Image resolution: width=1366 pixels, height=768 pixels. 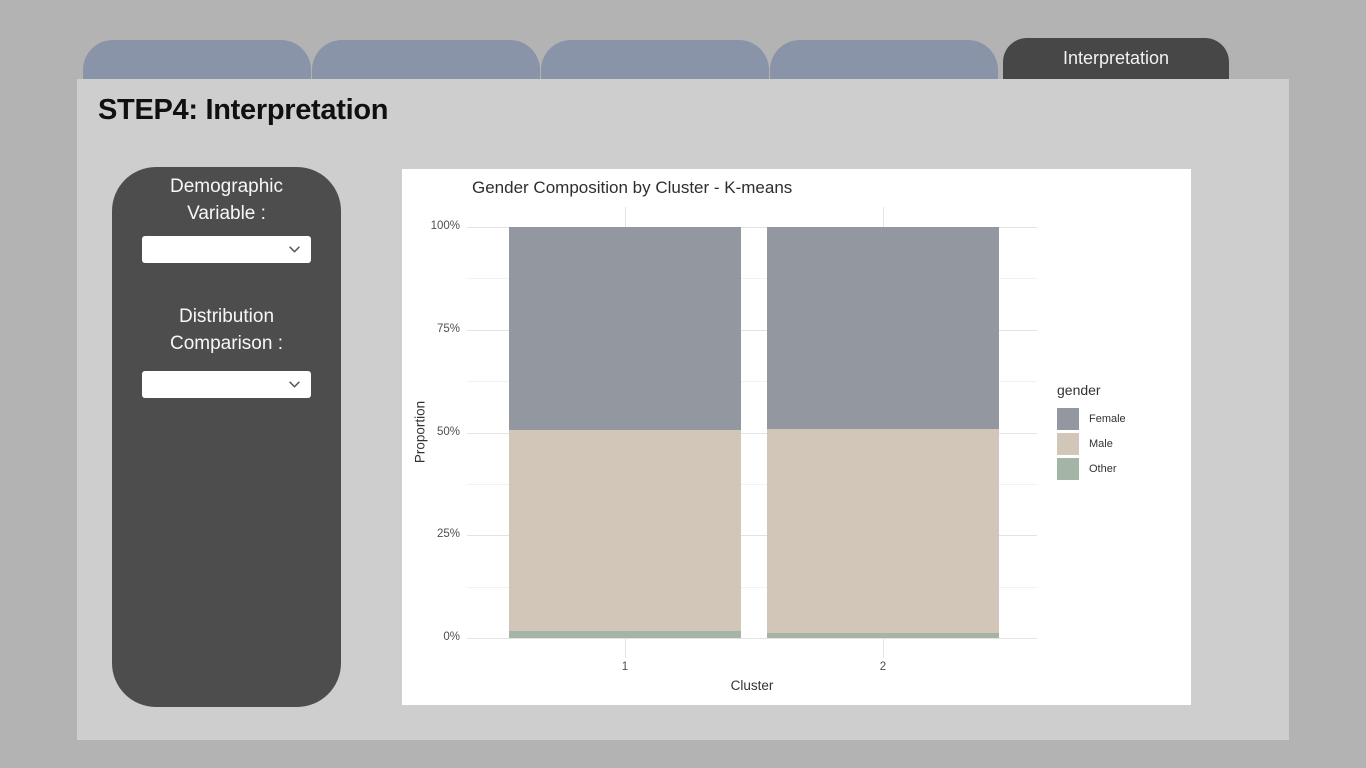 I want to click on x-tick-label: 2, so click(x=883, y=667).